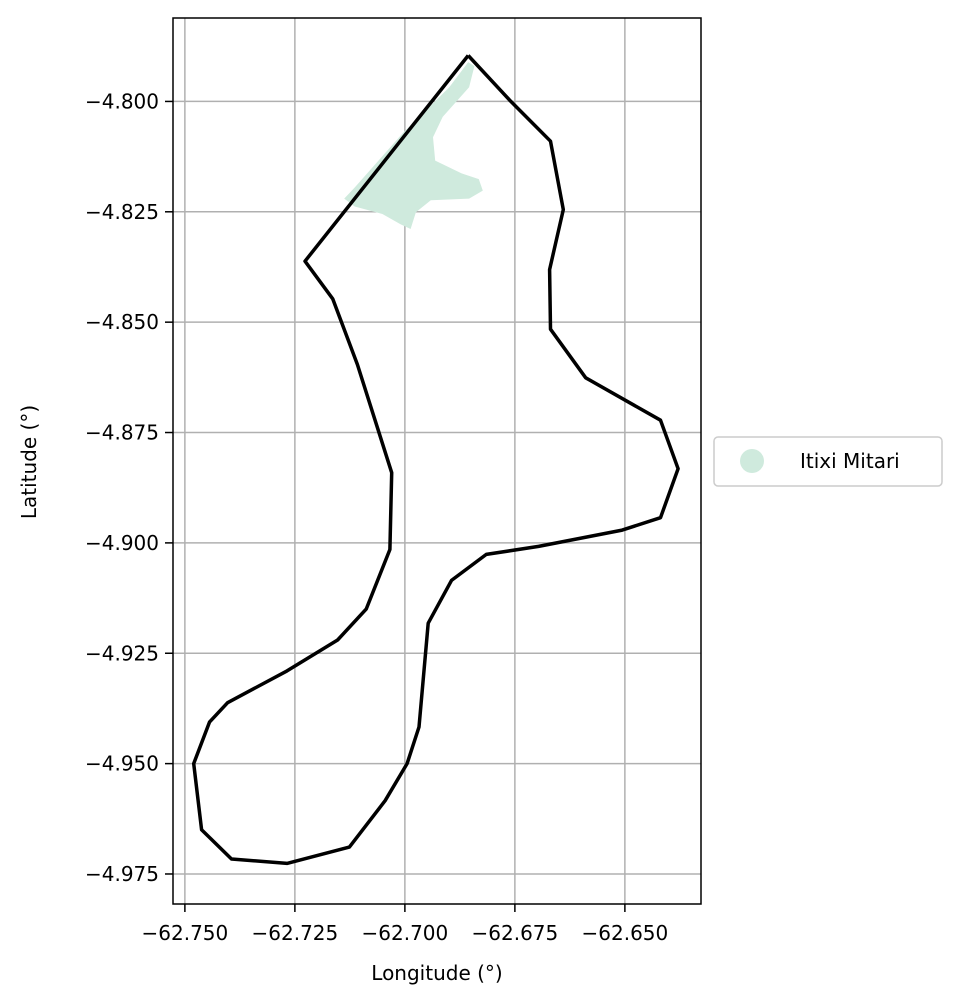 This screenshot has width=962, height=1006. Describe the element at coordinates (122, 874) in the screenshot. I see `y-tick-label: −4.975` at that location.